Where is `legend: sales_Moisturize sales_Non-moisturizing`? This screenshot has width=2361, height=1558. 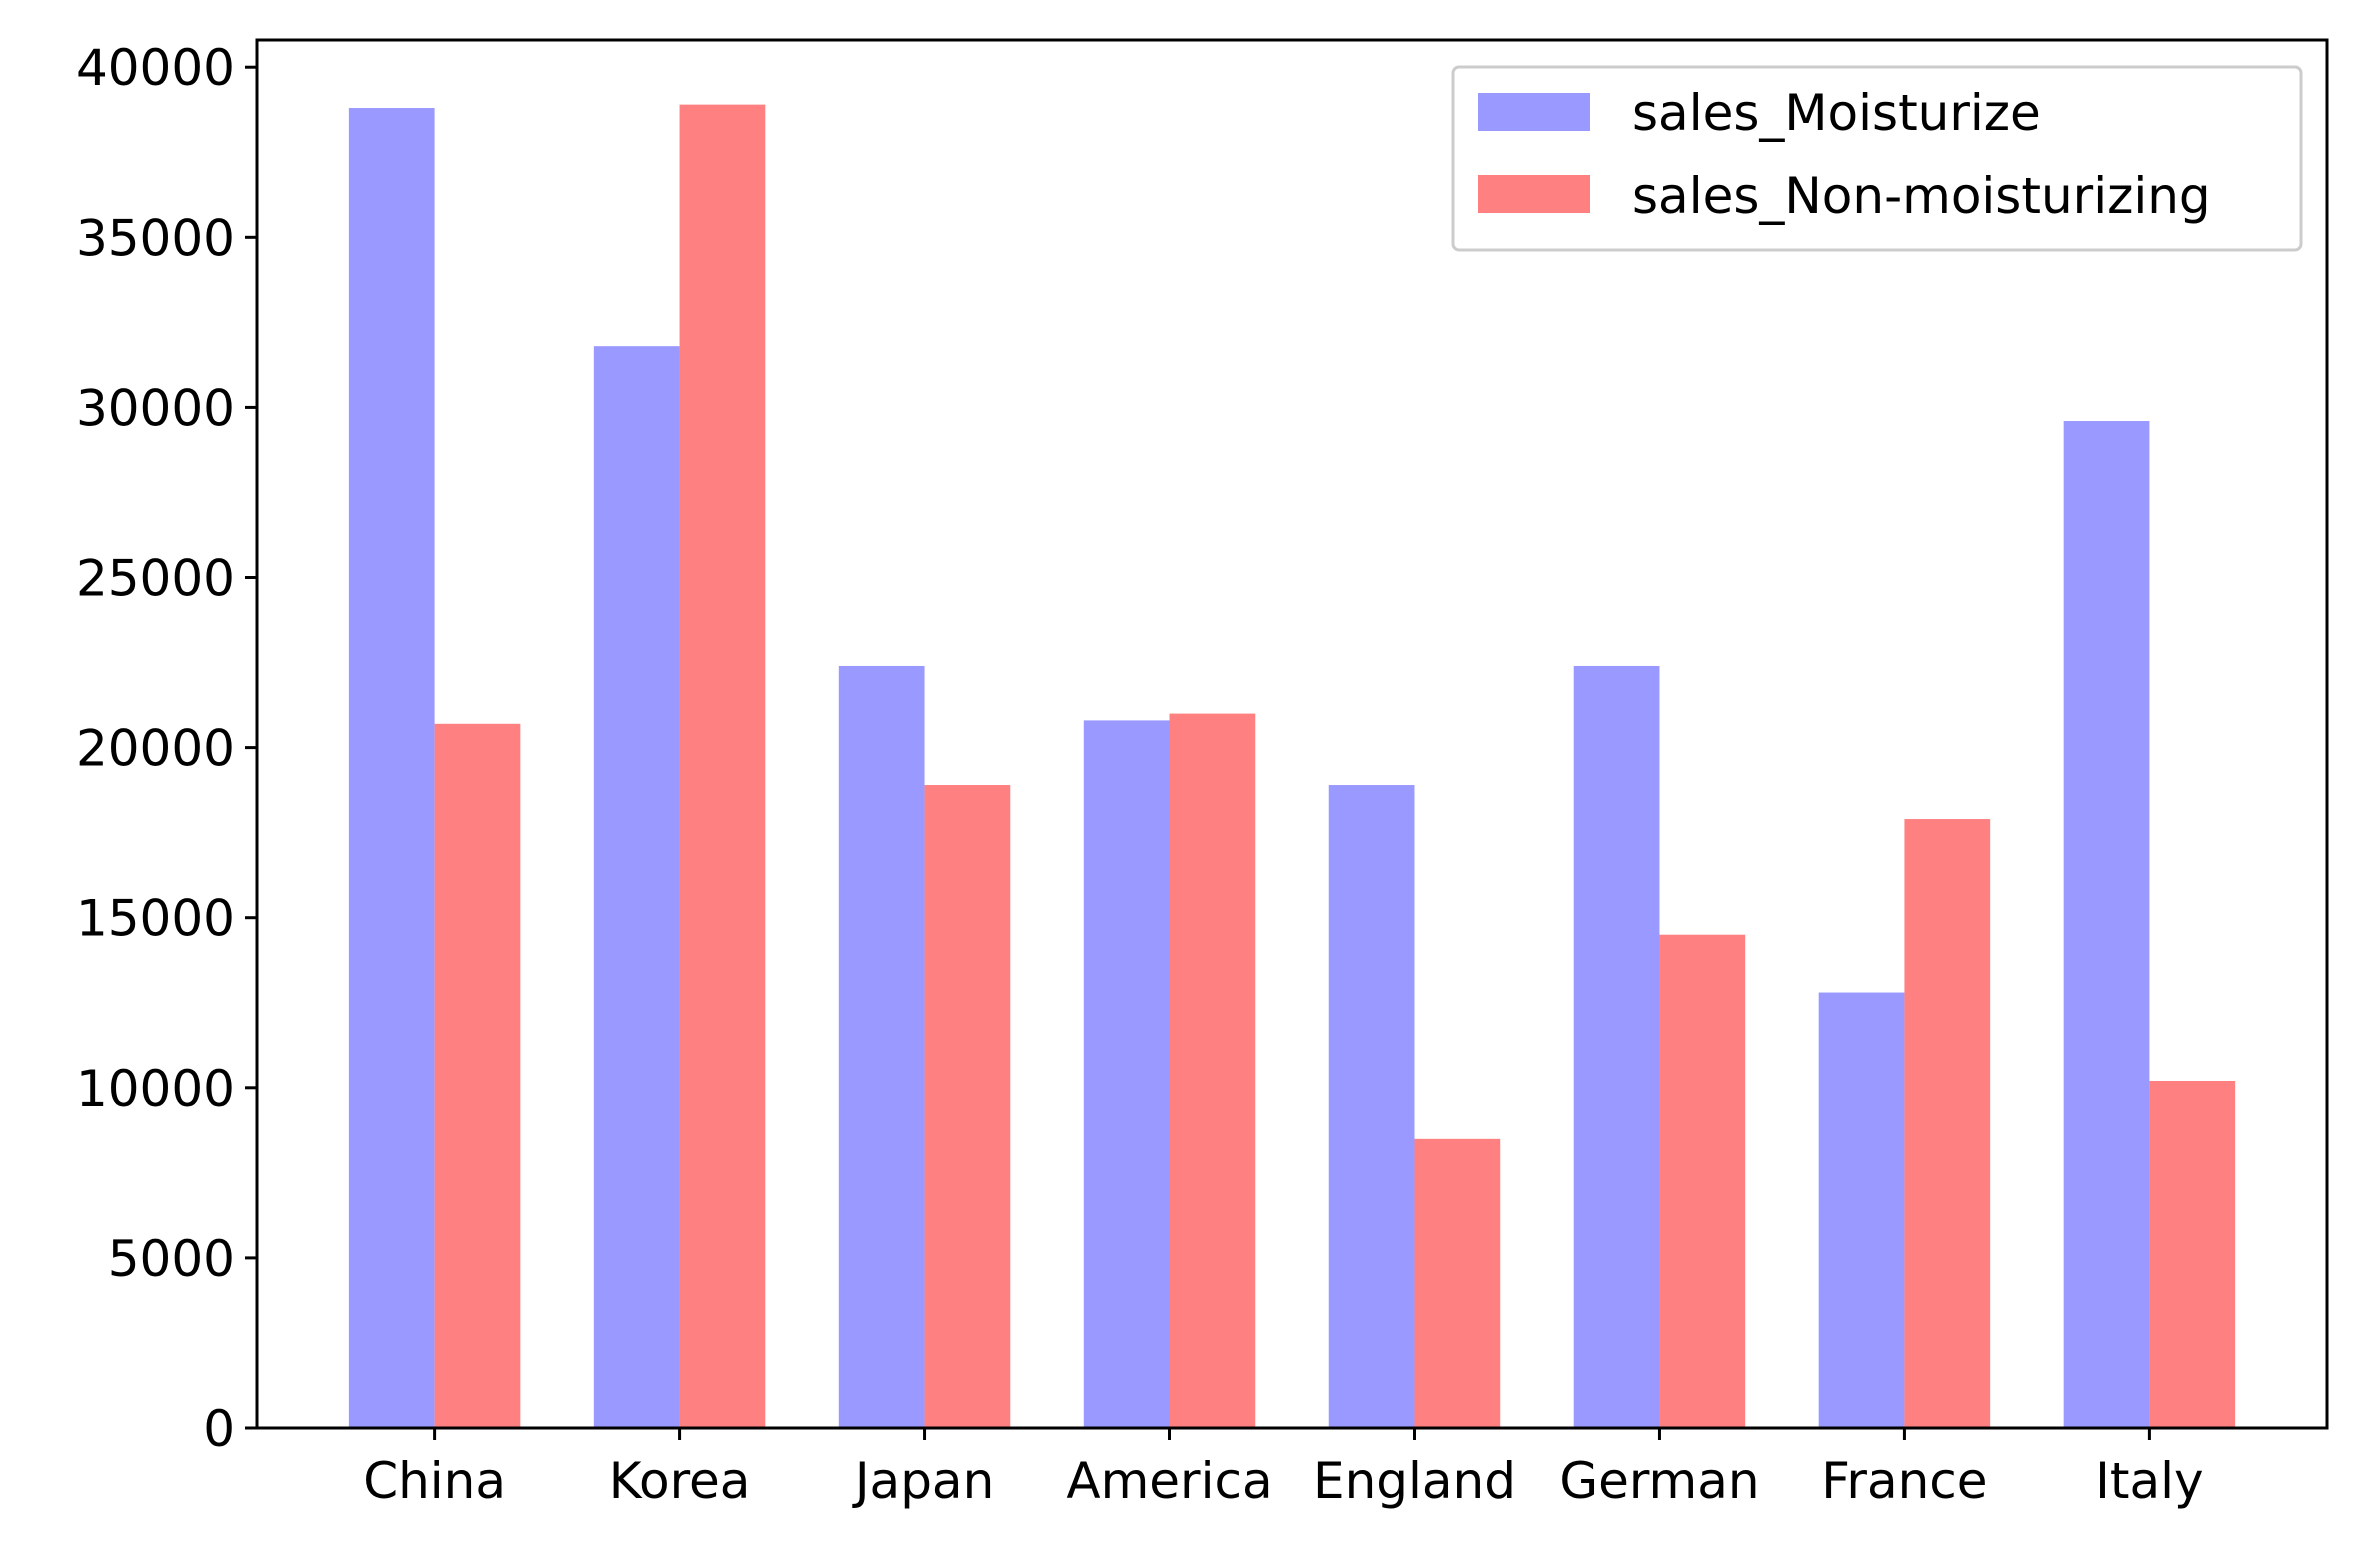 legend: sales_Moisturize sales_Non-moisturizing is located at coordinates (1877, 158).